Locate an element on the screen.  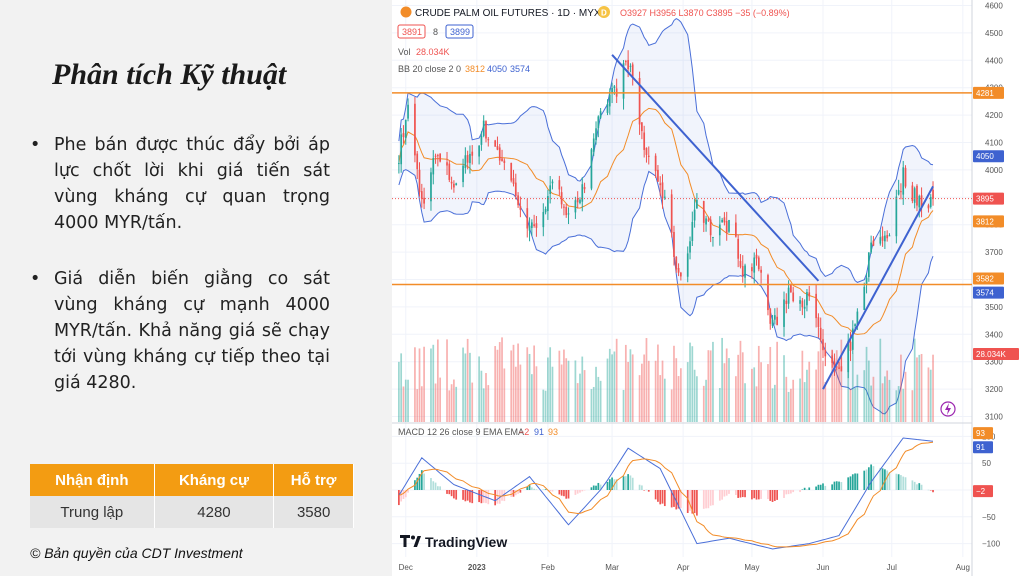
macd-signal-tag: 93 is located at coordinates (980, 433).